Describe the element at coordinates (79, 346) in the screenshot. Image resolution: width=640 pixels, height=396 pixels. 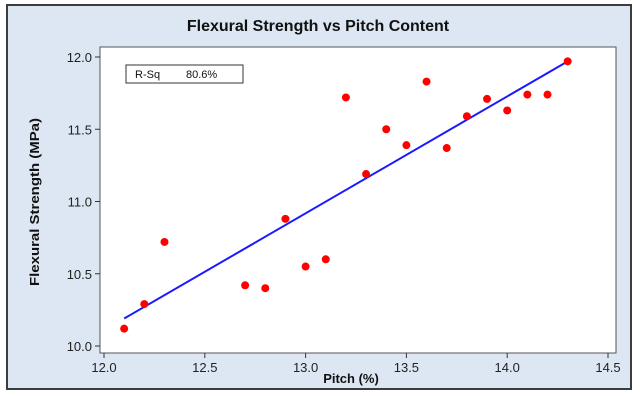
I see `y-tick-label: 10.0` at that location.